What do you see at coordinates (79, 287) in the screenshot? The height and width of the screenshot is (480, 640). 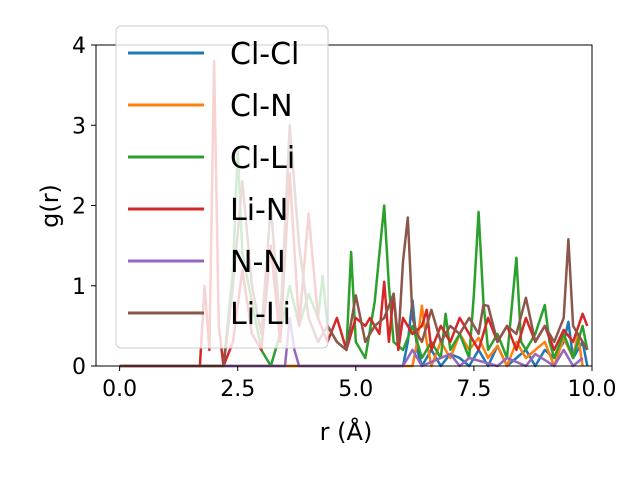 I see `y-tick-label: 1` at bounding box center [79, 287].